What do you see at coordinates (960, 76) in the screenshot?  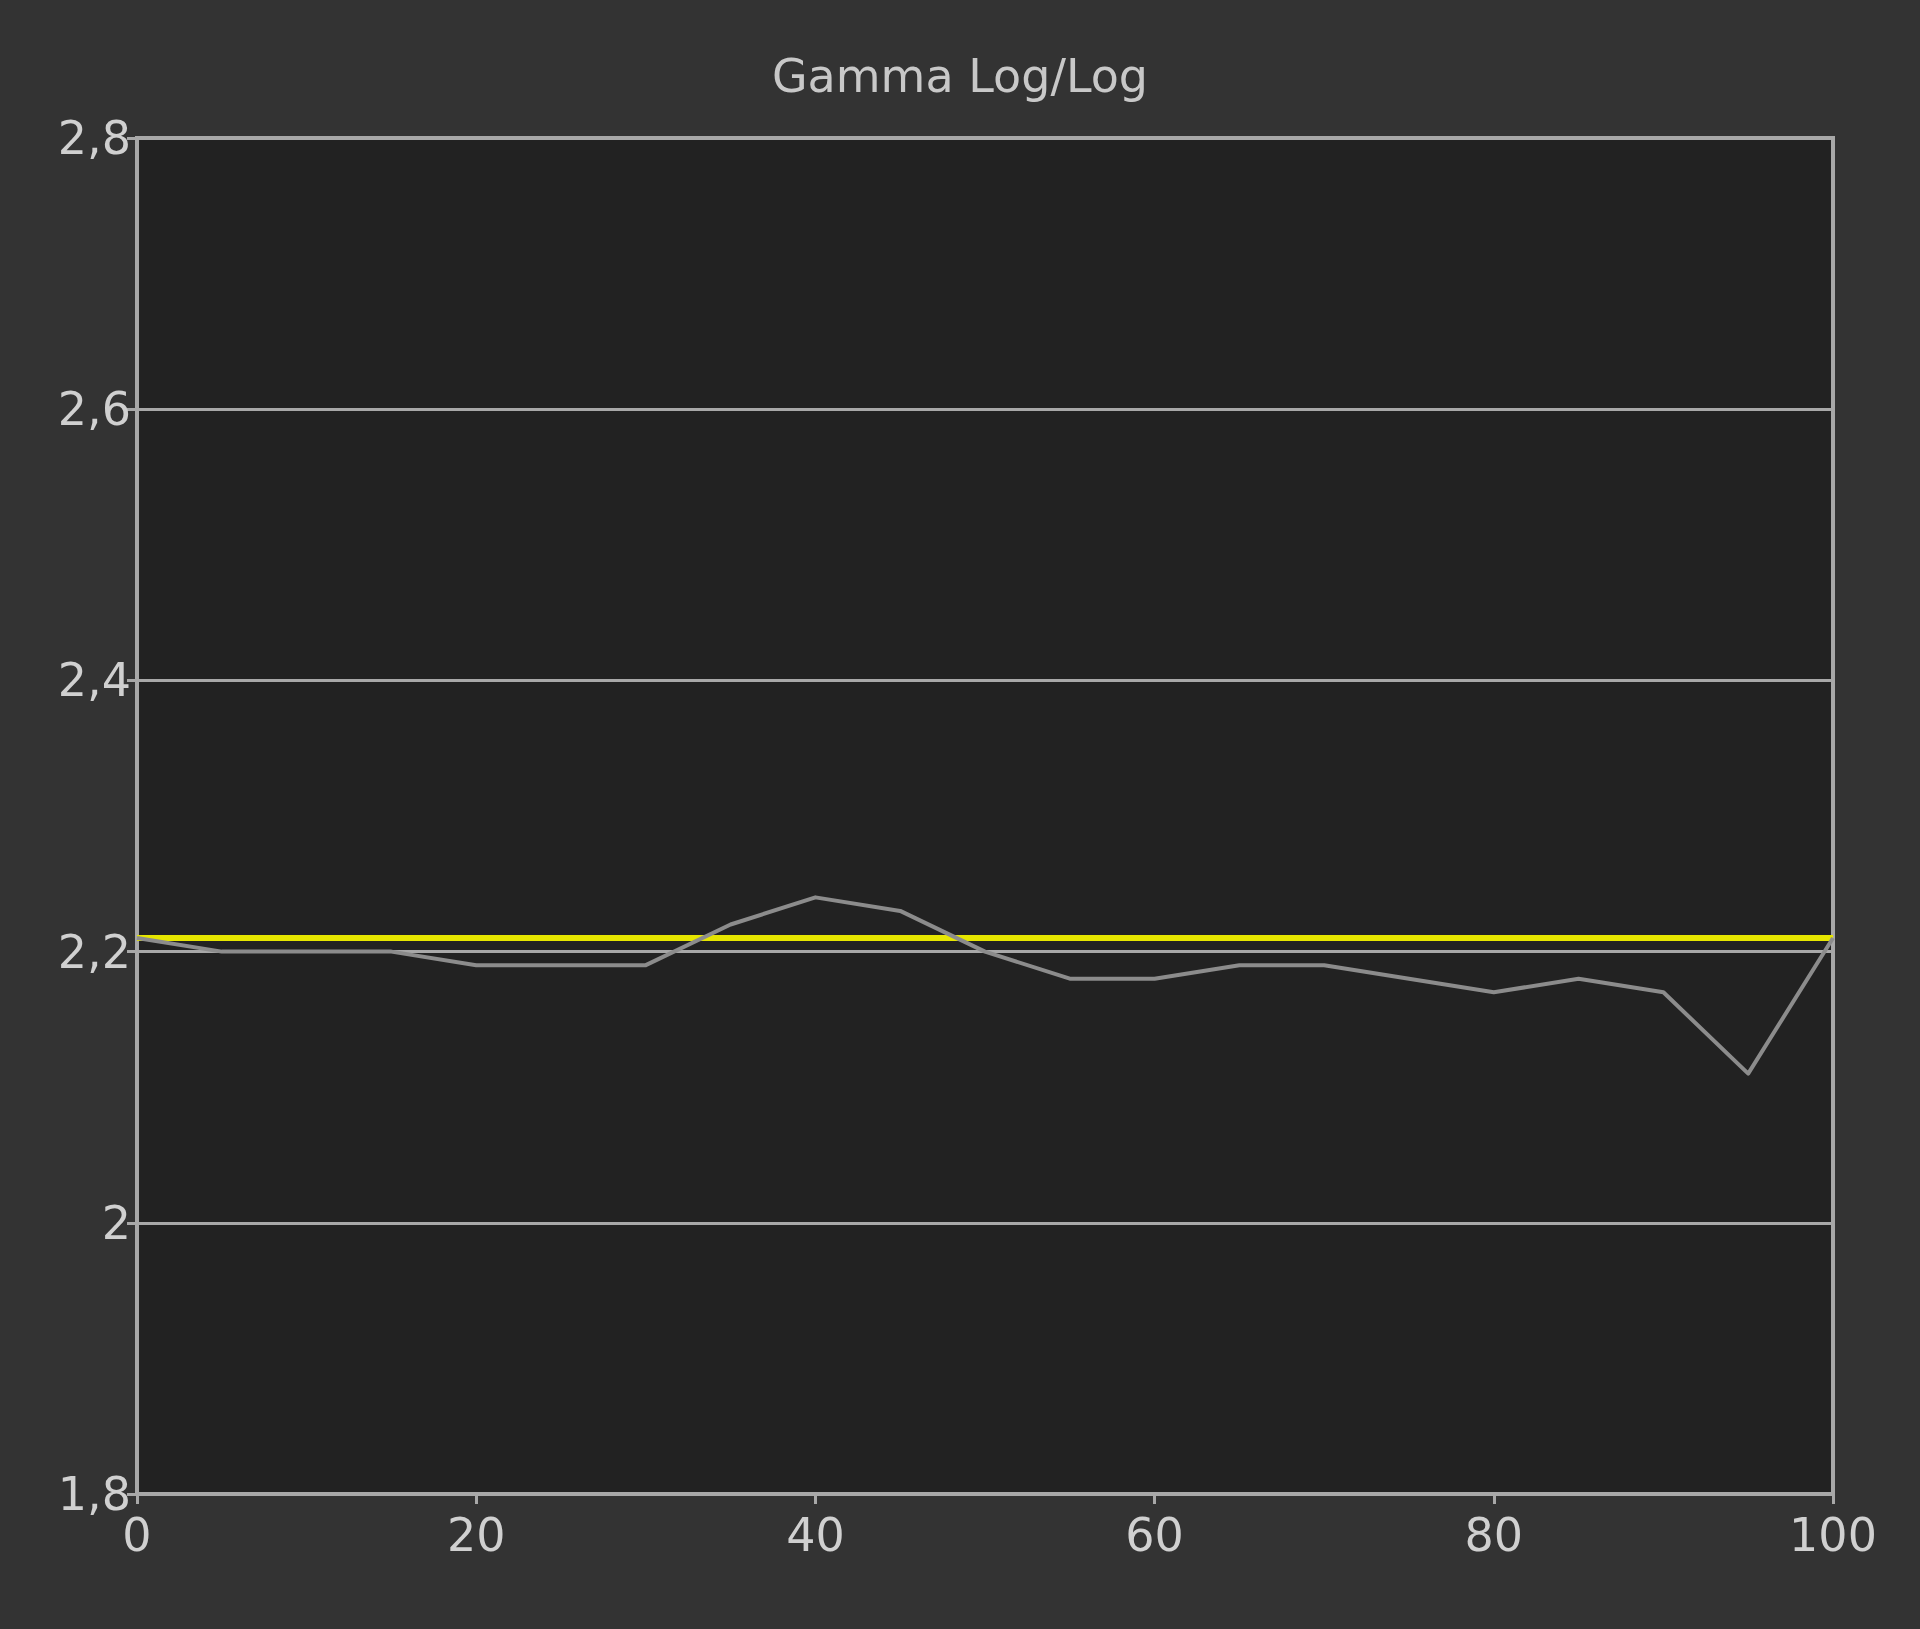 I see `chart-title: Gamma Log/Log` at bounding box center [960, 76].